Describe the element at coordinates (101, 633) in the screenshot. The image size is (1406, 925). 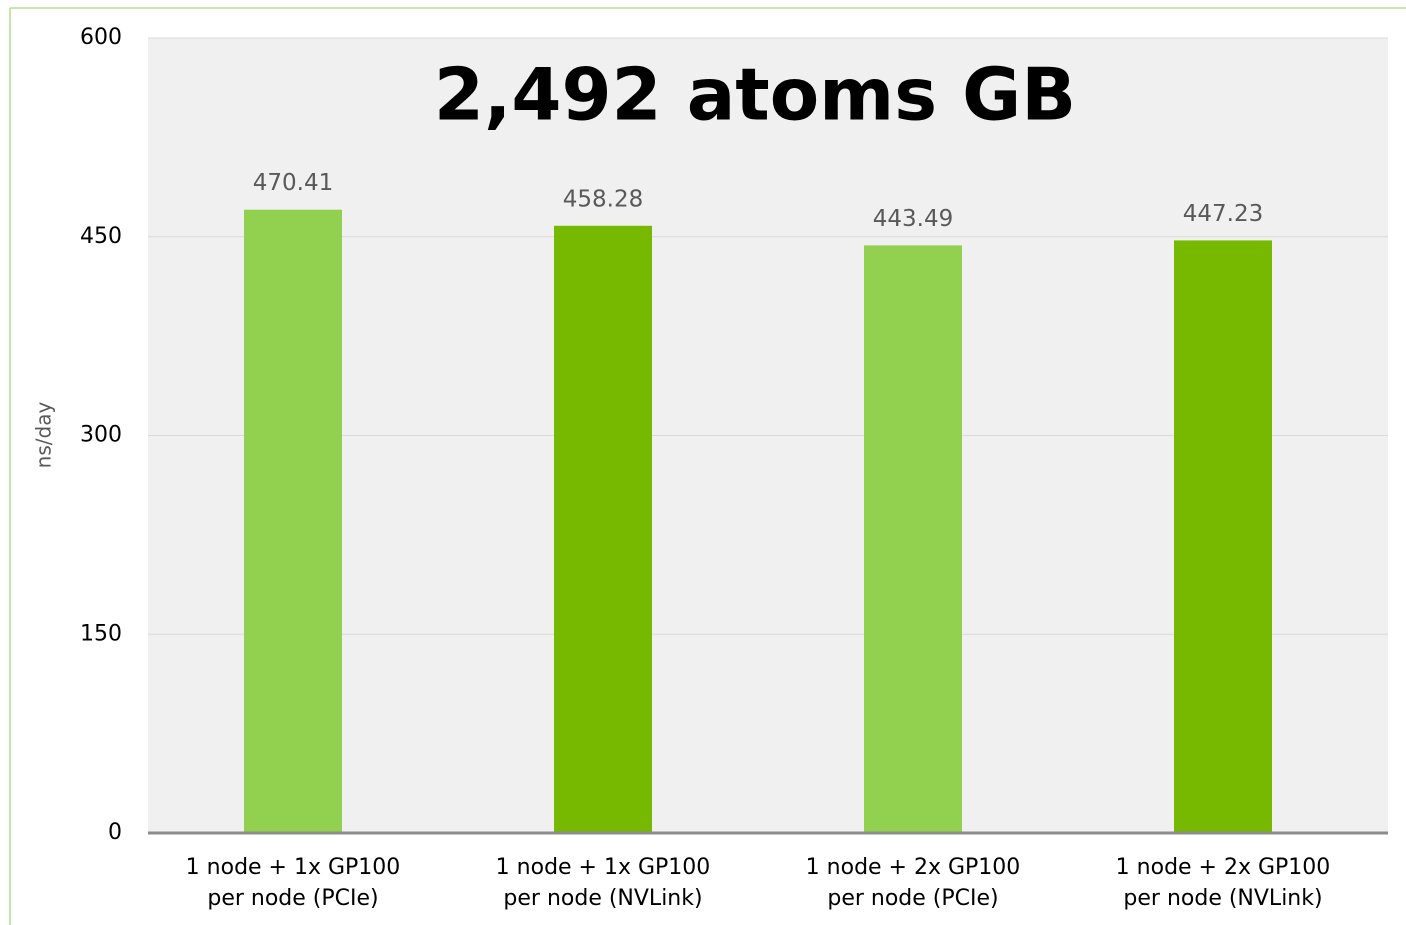
I see `y-tick-label: 150` at that location.